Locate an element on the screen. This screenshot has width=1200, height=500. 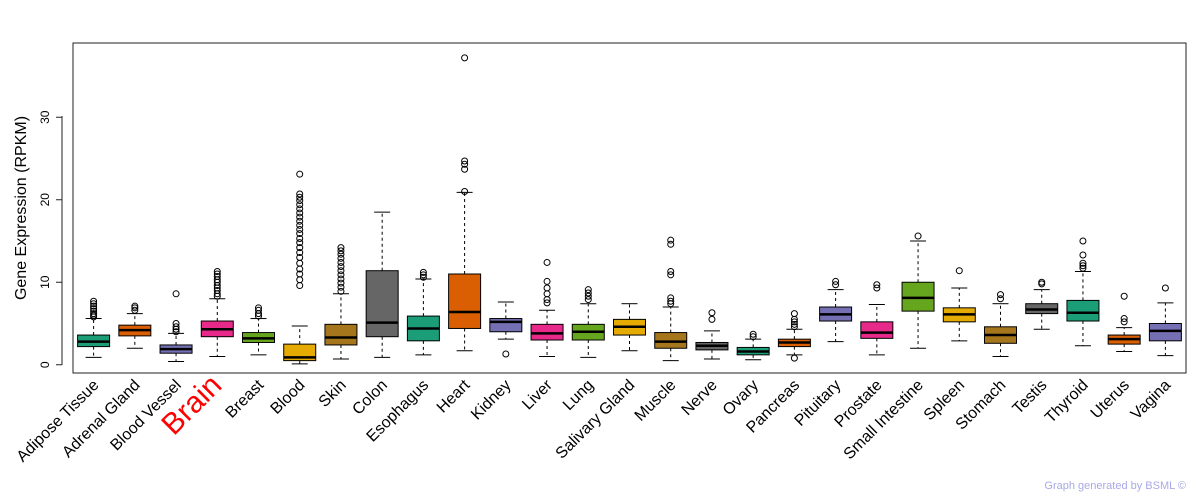
x-tick-label: Muscle is located at coordinates (656, 401).